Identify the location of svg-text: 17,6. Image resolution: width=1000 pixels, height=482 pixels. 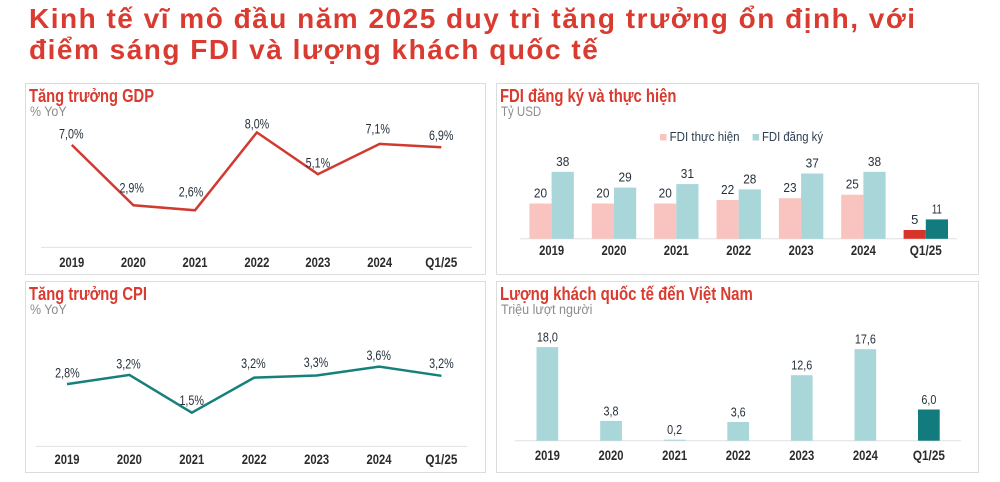
(865, 339).